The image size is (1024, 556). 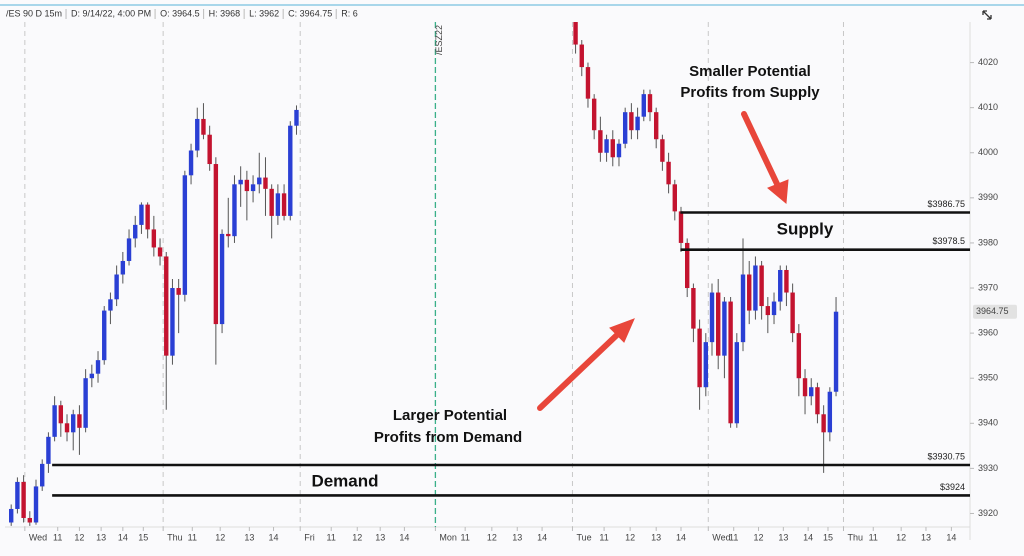 What do you see at coordinates (349, 13) in the screenshot?
I see `legend-item: R: 6` at bounding box center [349, 13].